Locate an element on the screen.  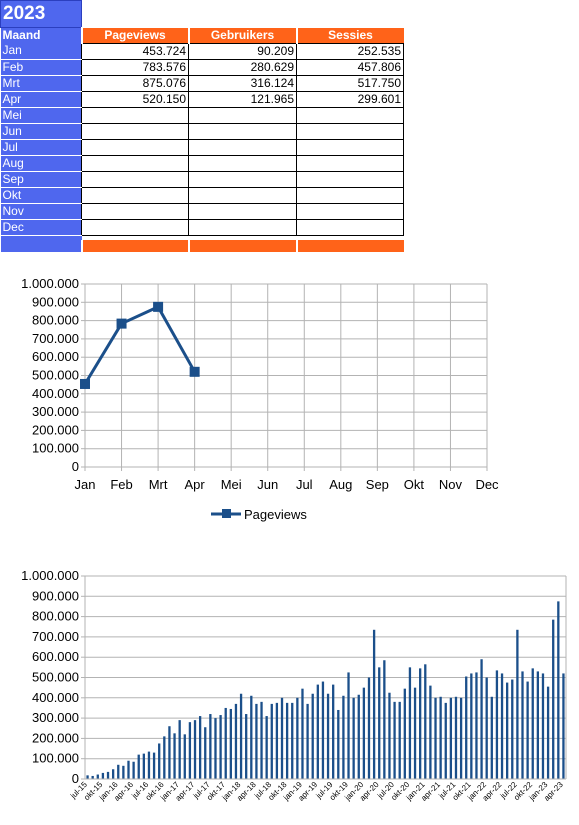
column-header-gebruikers: Gebruikers is located at coordinates (242, 35).